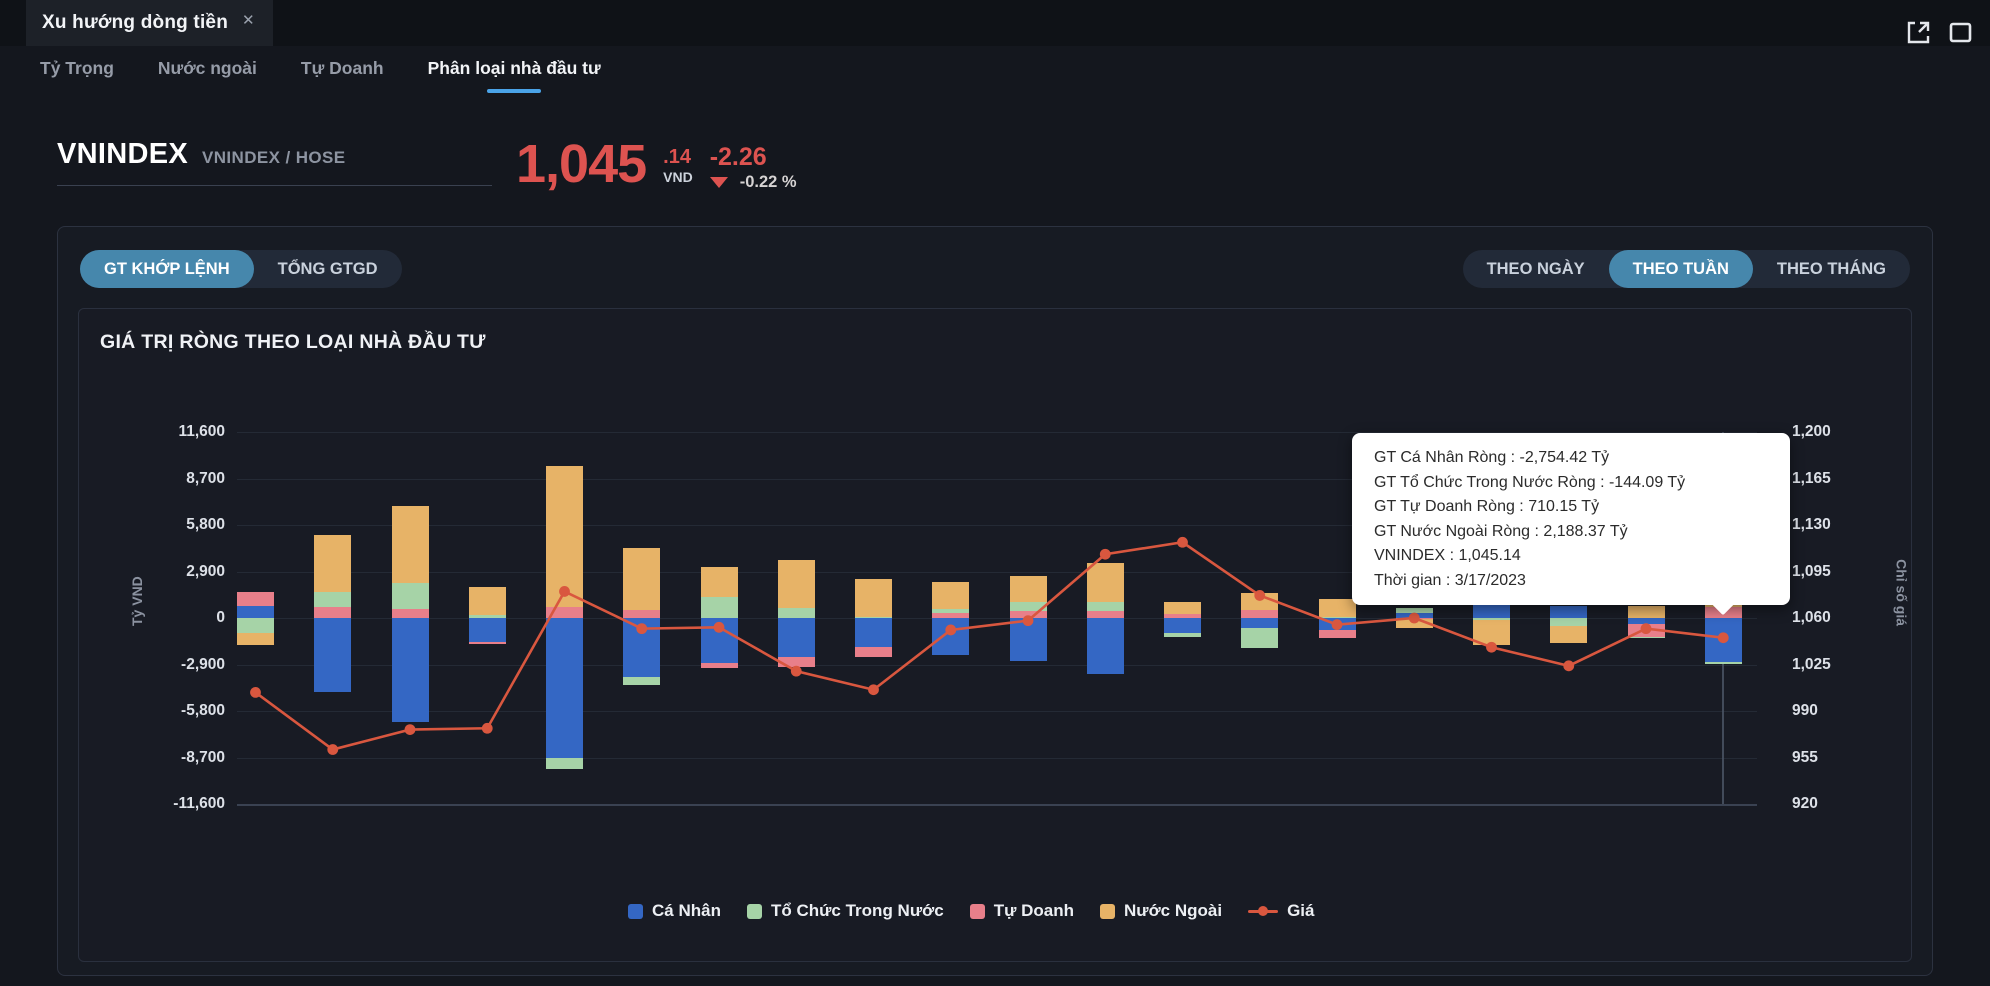  Describe the element at coordinates (1535, 268) in the screenshot. I see `period-toggle-button-1: THEO NGÀY` at that location.